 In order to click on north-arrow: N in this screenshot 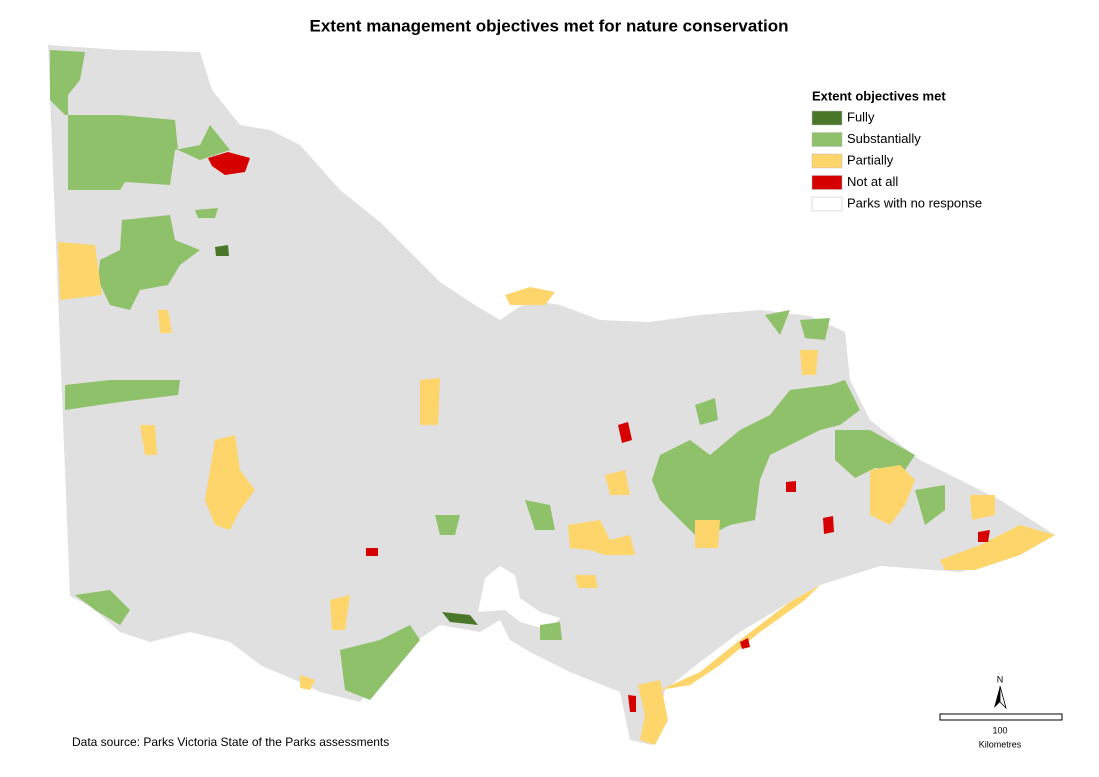, I will do `click(1000, 692)`.